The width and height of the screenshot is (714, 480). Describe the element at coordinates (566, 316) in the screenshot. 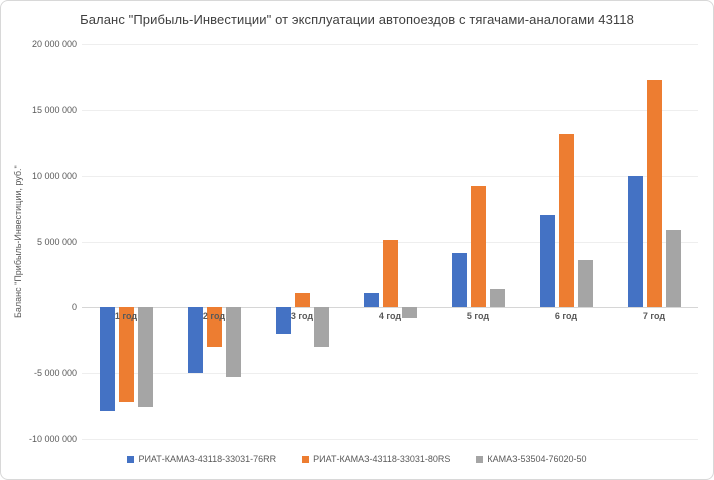

I see `x-axis-label: 6 год` at that location.